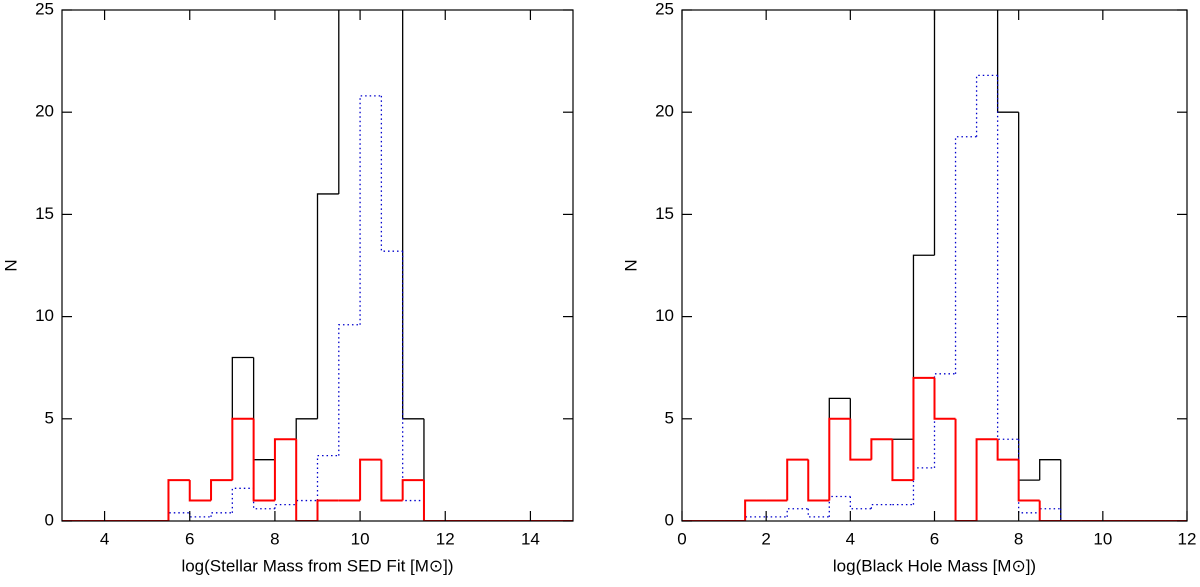 Image resolution: width=1200 pixels, height=587 pixels. What do you see at coordinates (317, 565) in the screenshot?
I see `x-axis-label: log(Stellar Mass from SED Fit [M⊙])` at bounding box center [317, 565].